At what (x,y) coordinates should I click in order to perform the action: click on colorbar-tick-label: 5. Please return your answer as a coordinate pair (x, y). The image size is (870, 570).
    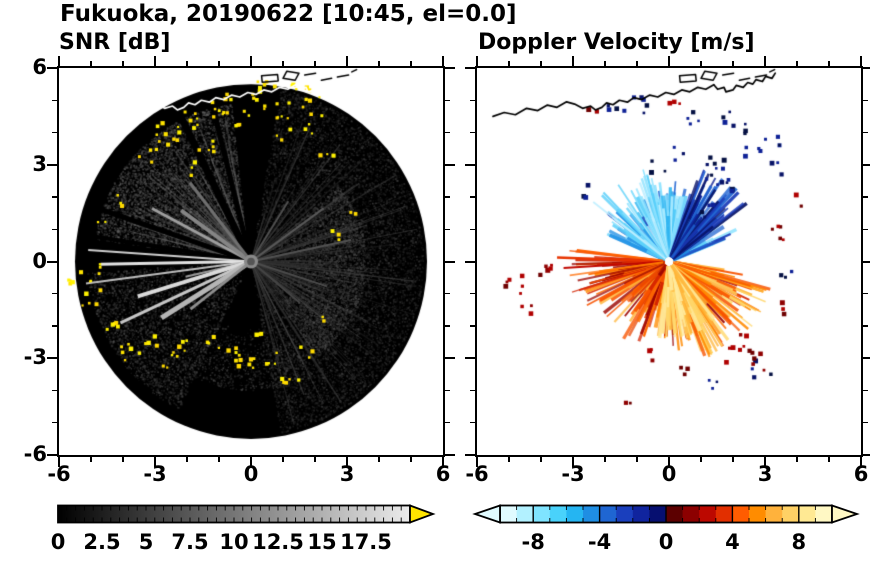
    Looking at the image, I should click on (146, 542).